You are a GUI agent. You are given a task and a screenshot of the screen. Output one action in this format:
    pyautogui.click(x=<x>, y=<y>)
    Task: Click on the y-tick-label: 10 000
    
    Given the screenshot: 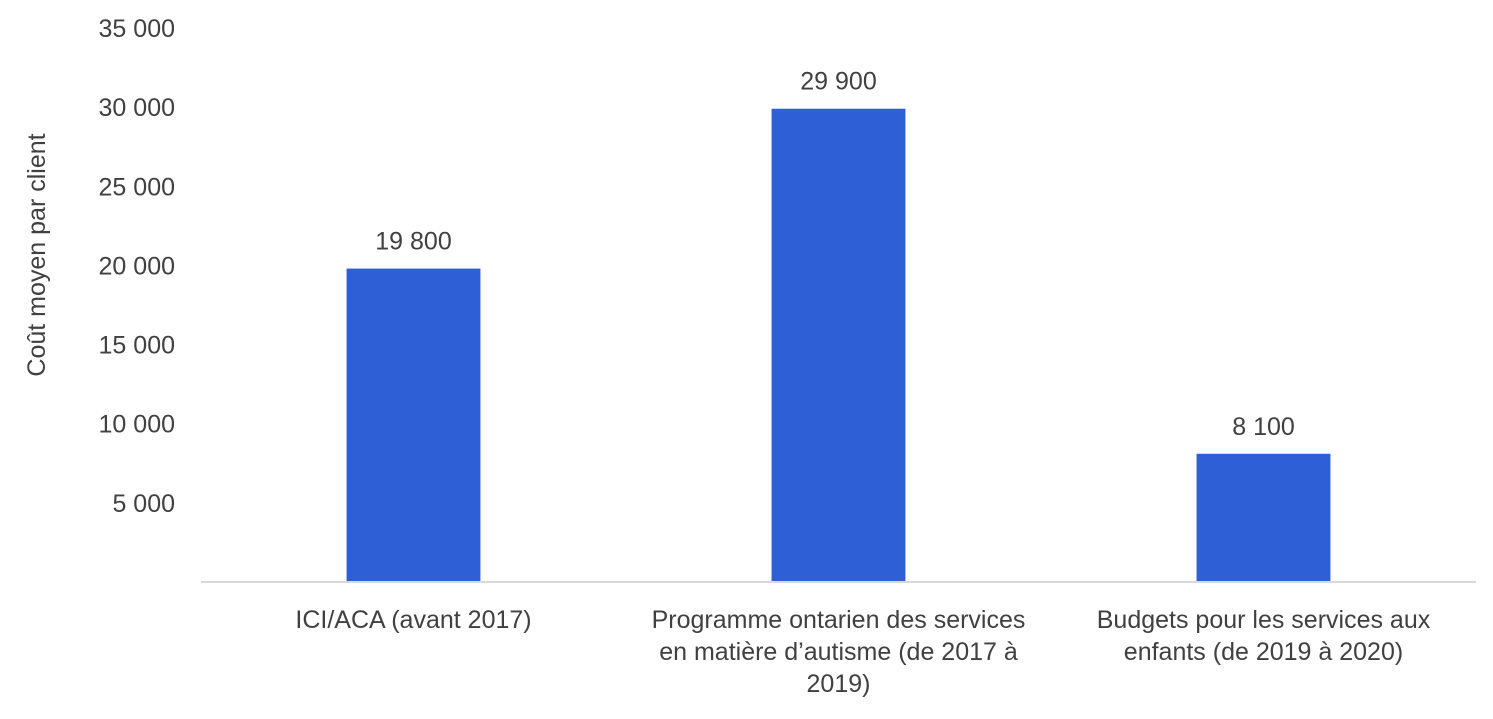 What is the action you would take?
    pyautogui.click(x=137, y=425)
    